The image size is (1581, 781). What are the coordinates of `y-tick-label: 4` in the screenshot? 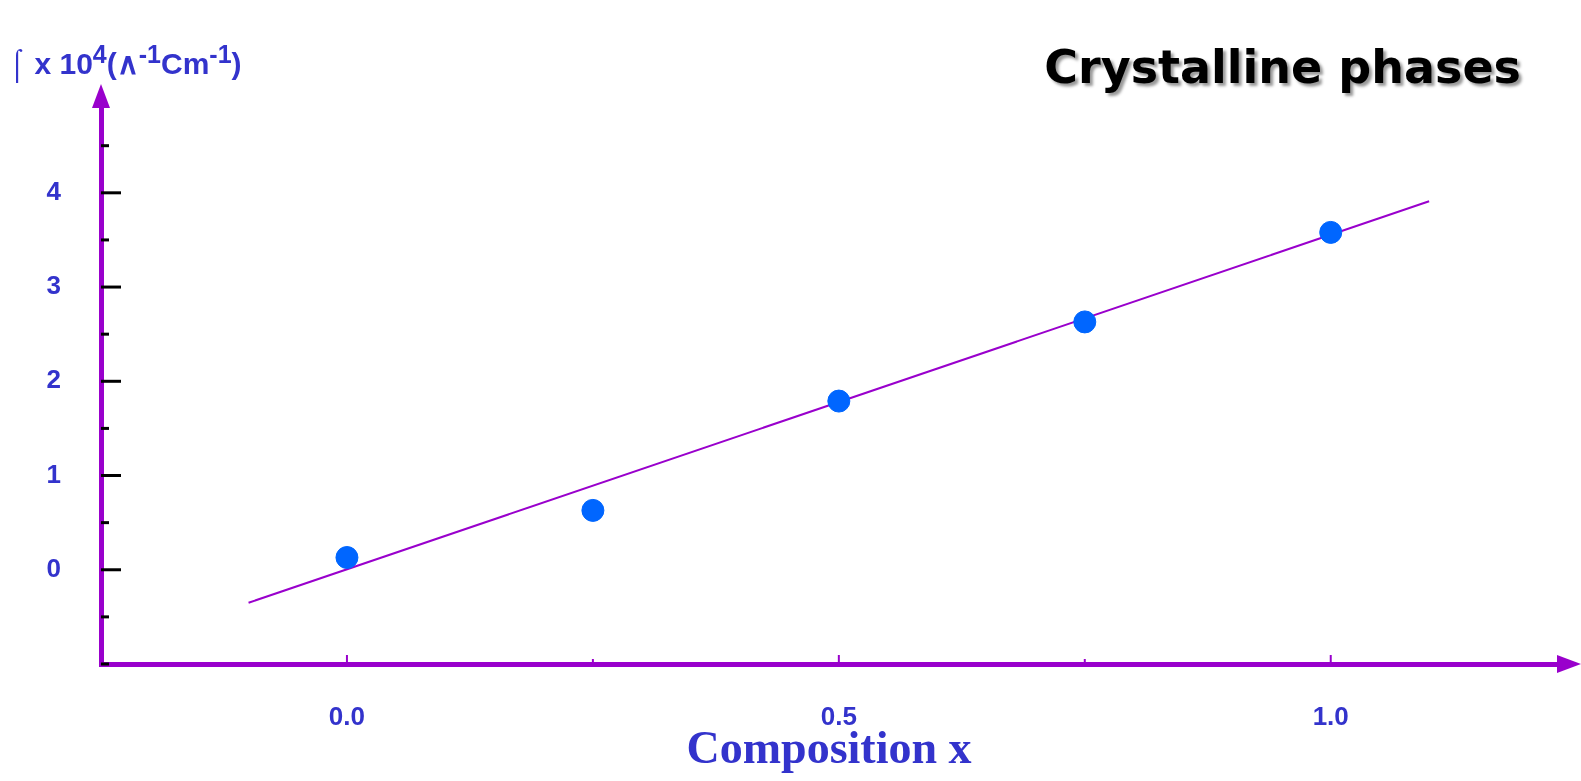 It's located at (54, 190).